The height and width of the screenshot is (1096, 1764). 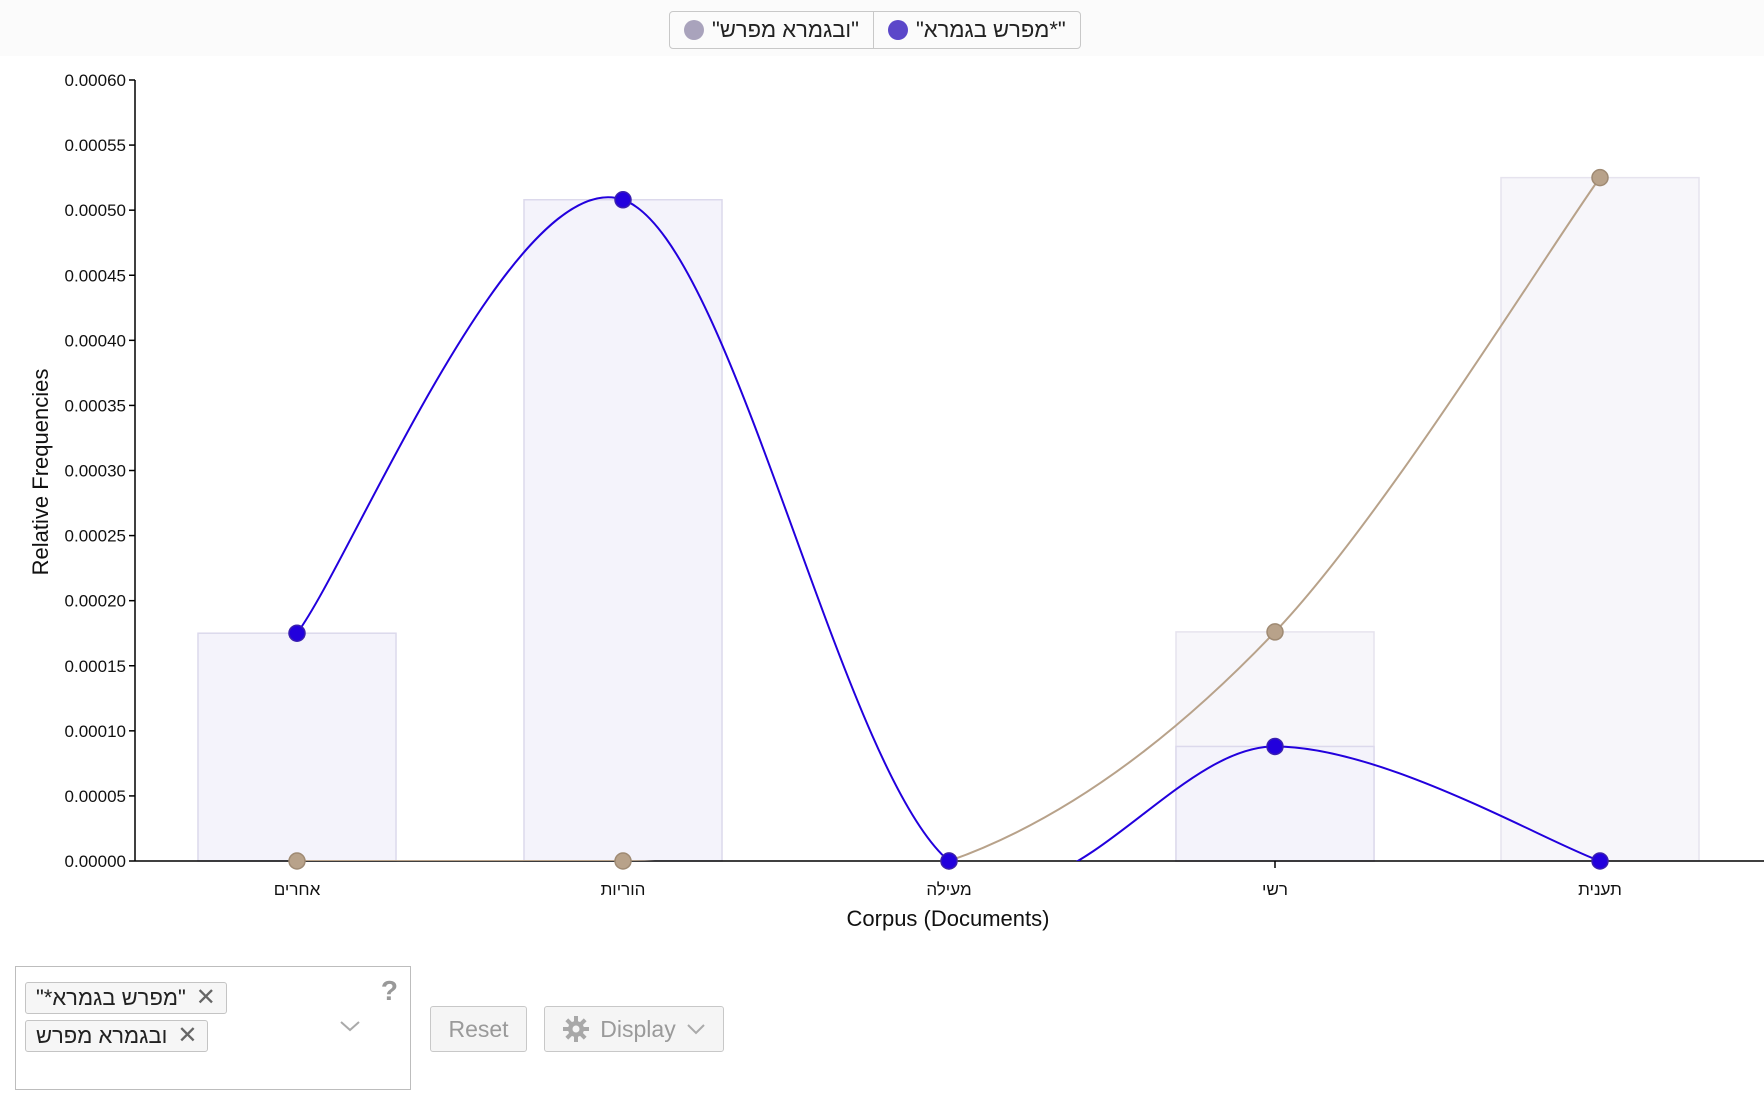 What do you see at coordinates (95, 536) in the screenshot?
I see `y-tick-label: 0.00025` at bounding box center [95, 536].